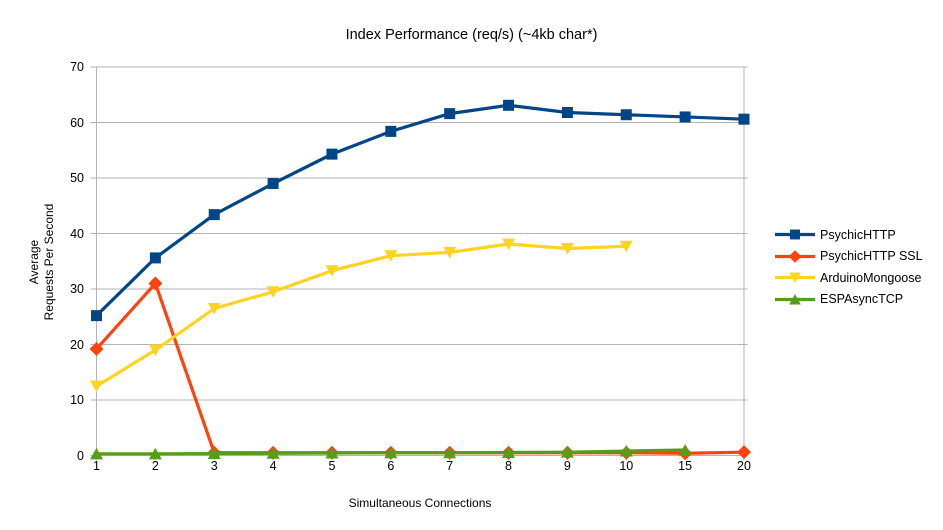 The height and width of the screenshot is (530, 943). I want to click on y-tick-label: 0, so click(80, 455).